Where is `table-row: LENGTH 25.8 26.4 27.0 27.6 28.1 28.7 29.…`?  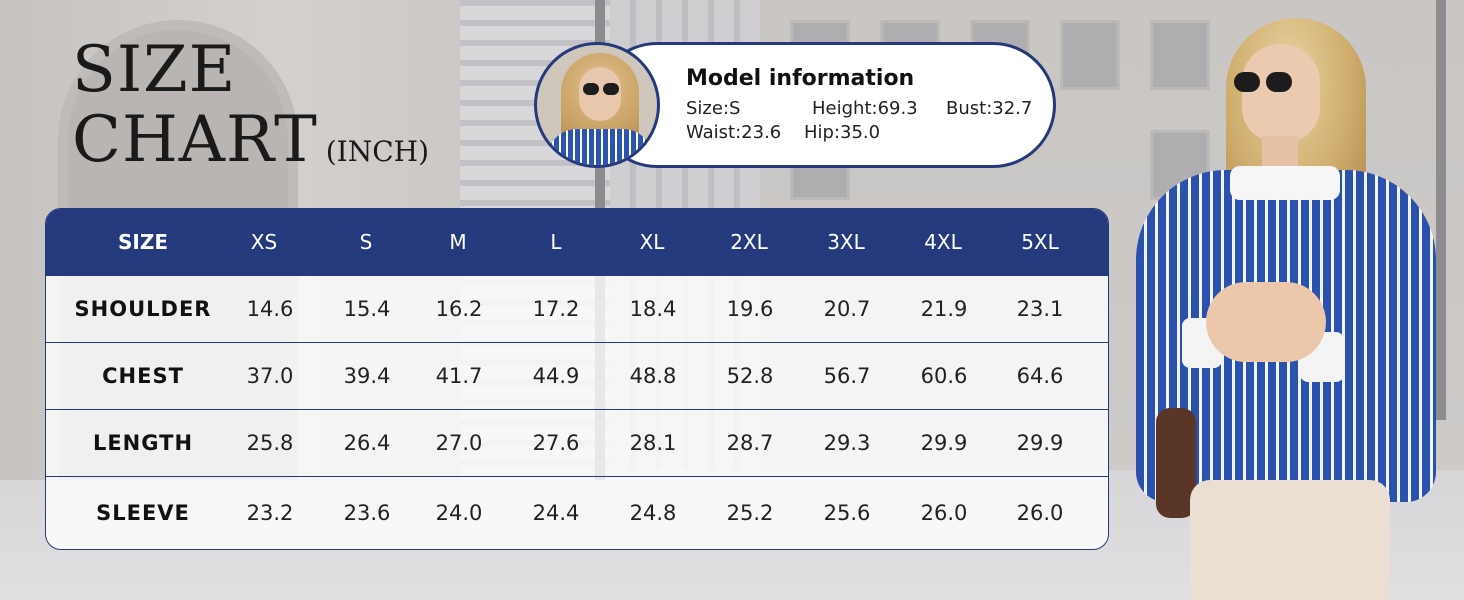
table-row: LENGTH 25.8 26.4 27.0 27.6 28.1 28.7 29.… is located at coordinates (577, 442).